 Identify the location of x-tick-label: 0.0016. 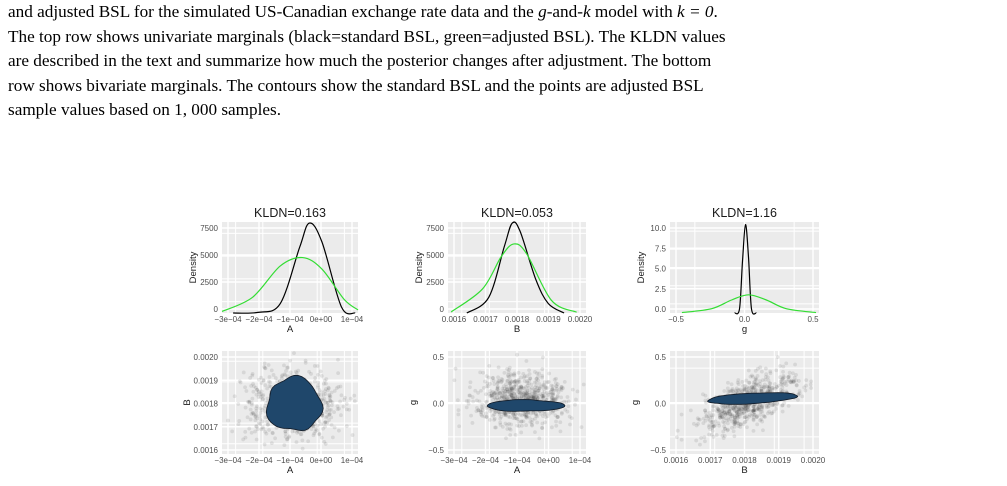
(676, 460).